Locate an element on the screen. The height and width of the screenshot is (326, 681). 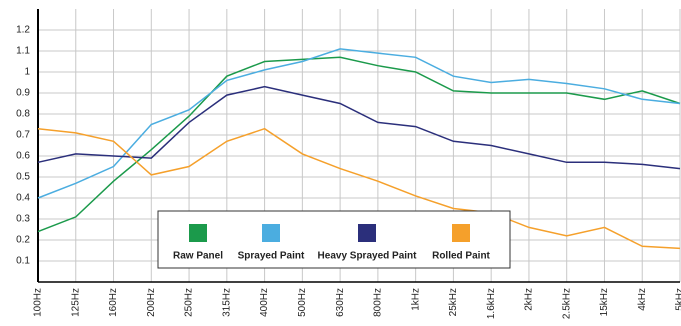
x-tick-label: 400Hz is located at coordinates (264, 302).